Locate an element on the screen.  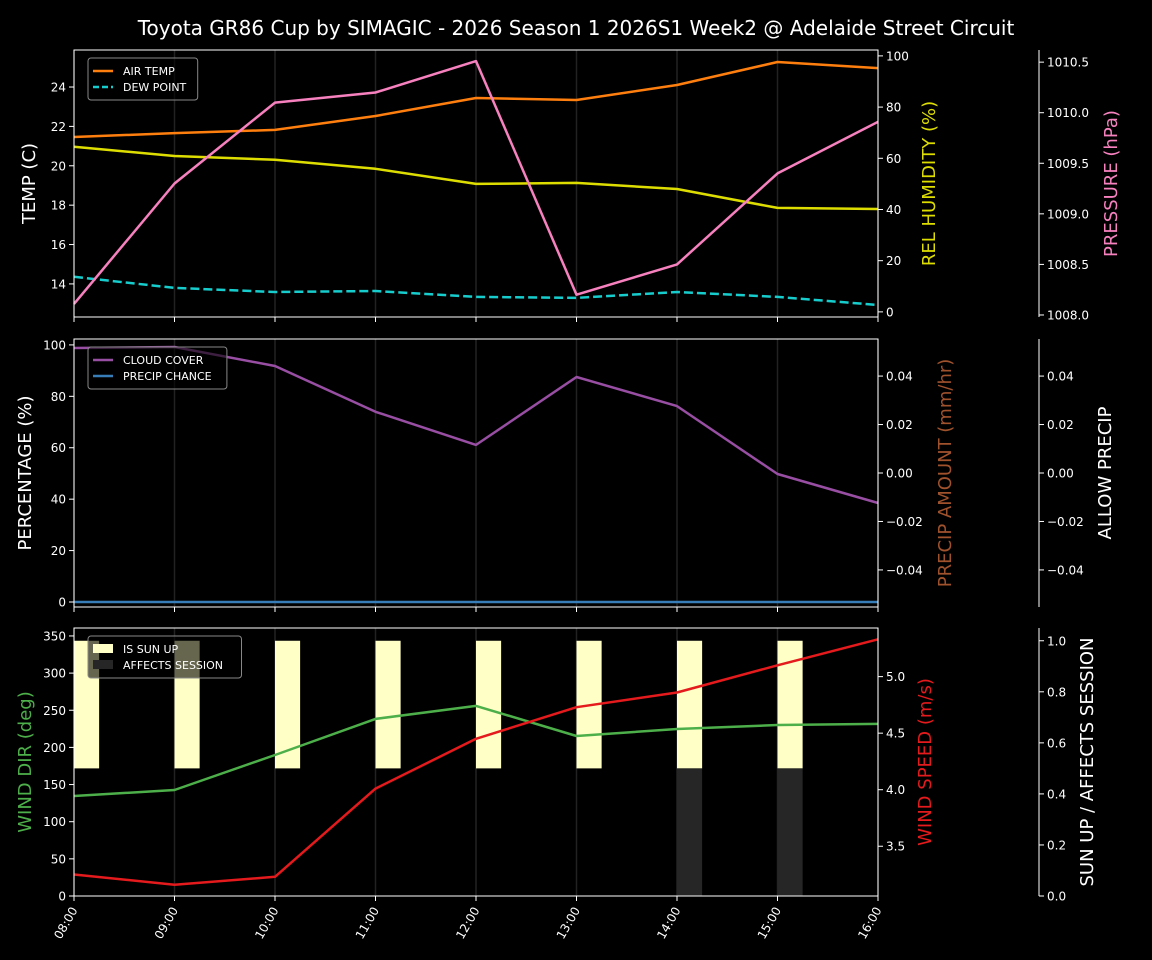
y-tick-label: 250 is located at coordinates (54, 711).